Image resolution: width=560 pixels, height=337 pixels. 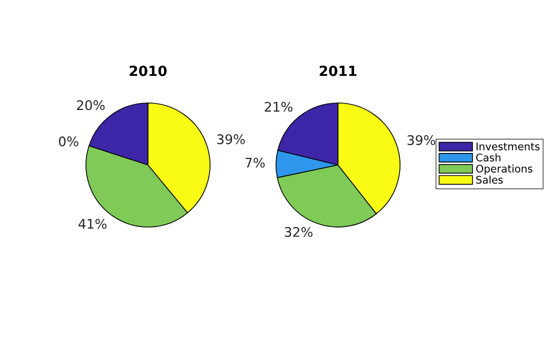 What do you see at coordinates (255, 163) in the screenshot?
I see `data-label: 7%` at bounding box center [255, 163].